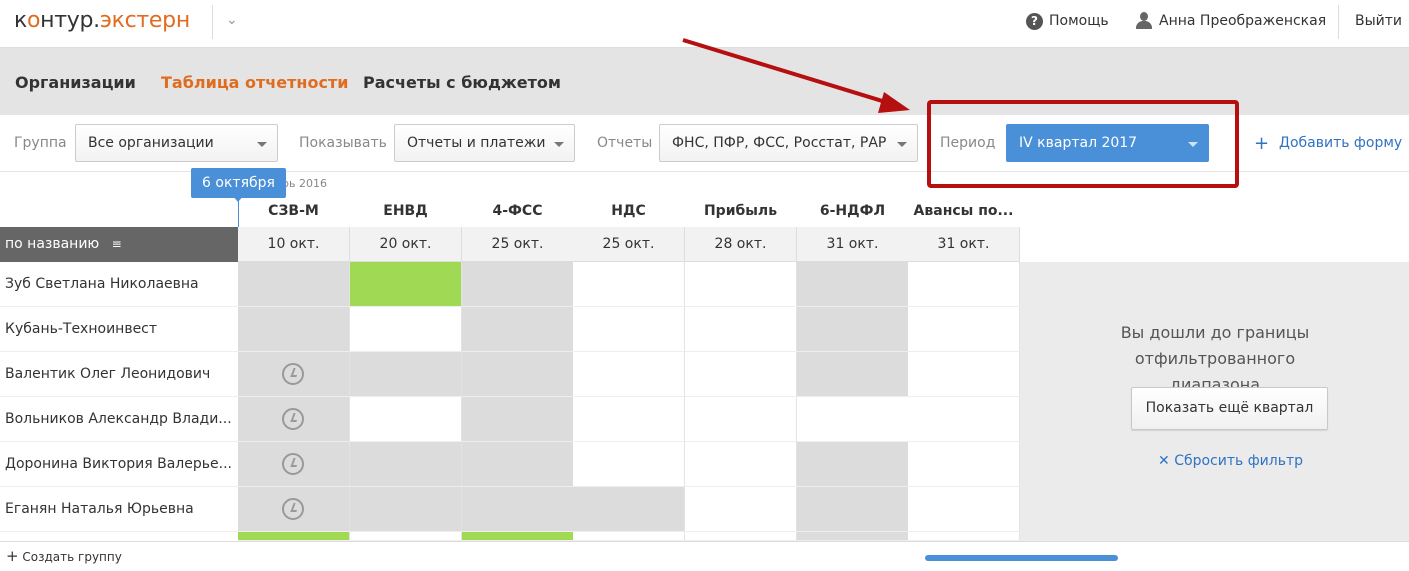 Image resolution: width=1409 pixels, height=571 pixels. What do you see at coordinates (40, 143) in the screenshot?
I see `group-label: Группа` at bounding box center [40, 143].